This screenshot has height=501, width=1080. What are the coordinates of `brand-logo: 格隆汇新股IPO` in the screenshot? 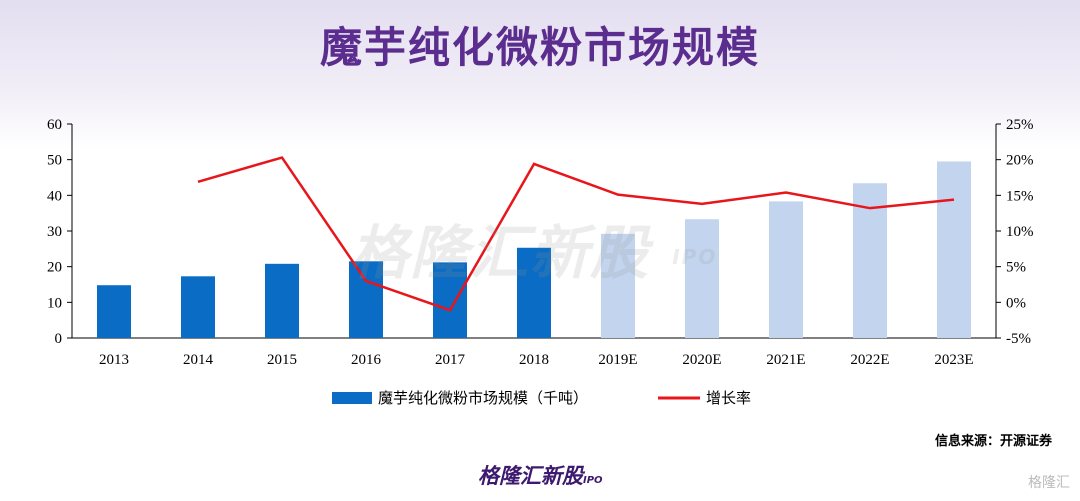 It's located at (540, 475).